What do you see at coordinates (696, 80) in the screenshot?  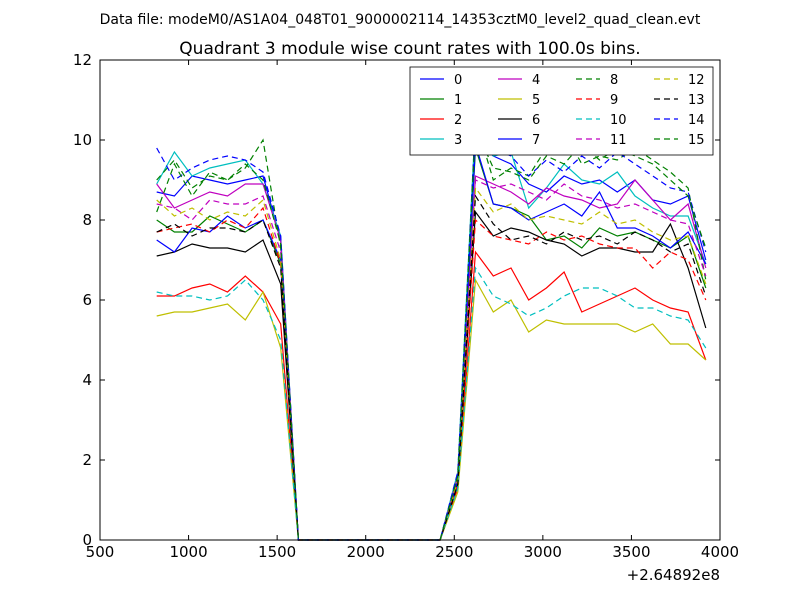 I see `legend-label-12: 12` at bounding box center [696, 80].